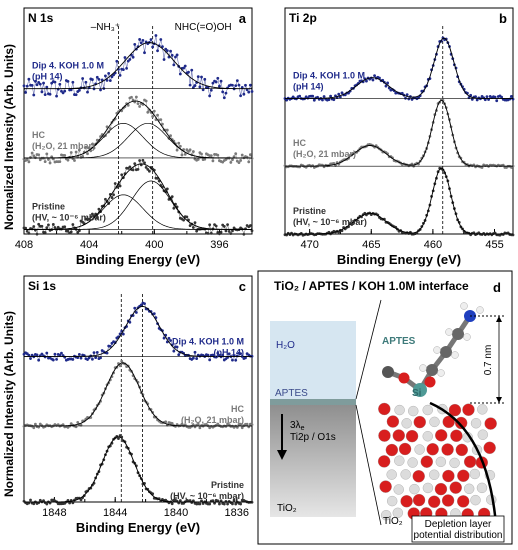 The image size is (518, 550). I want to click on y-axis-label-bottom: Normalized Intensity (Arb. Units), so click(9, 404).